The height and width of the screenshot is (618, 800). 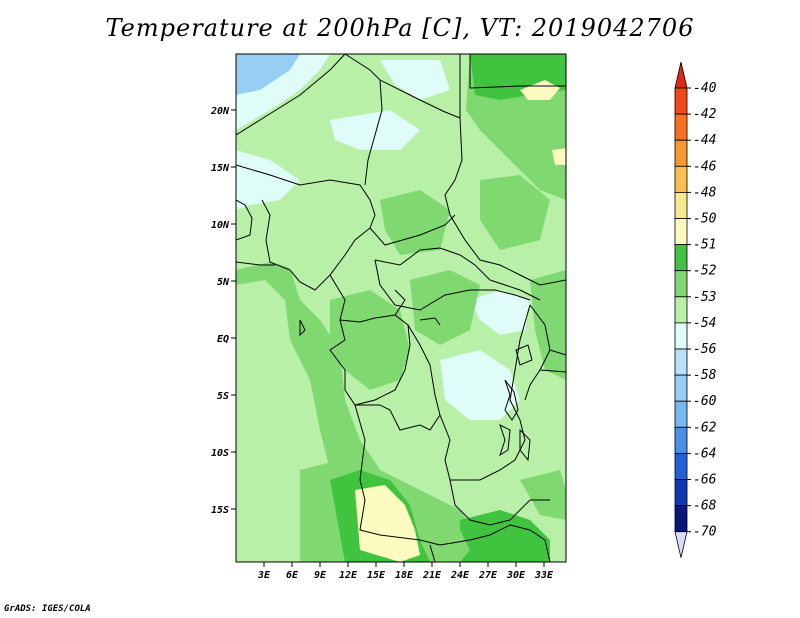 What do you see at coordinates (348, 575) in the screenshot?
I see `lon-tick-label: 12E` at bounding box center [348, 575].